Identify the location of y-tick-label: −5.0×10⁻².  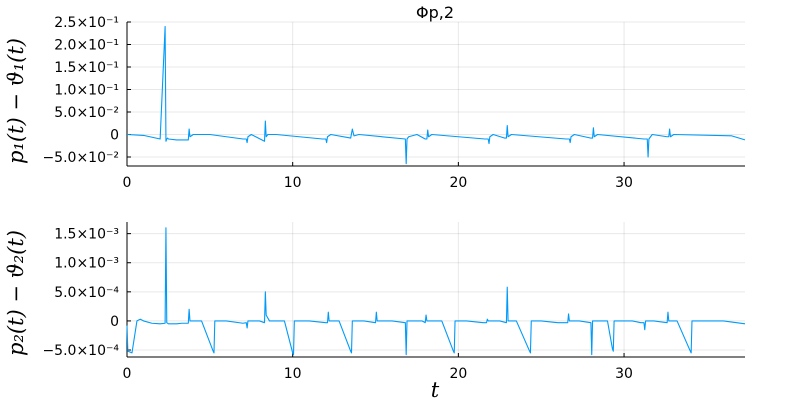
(80, 158).